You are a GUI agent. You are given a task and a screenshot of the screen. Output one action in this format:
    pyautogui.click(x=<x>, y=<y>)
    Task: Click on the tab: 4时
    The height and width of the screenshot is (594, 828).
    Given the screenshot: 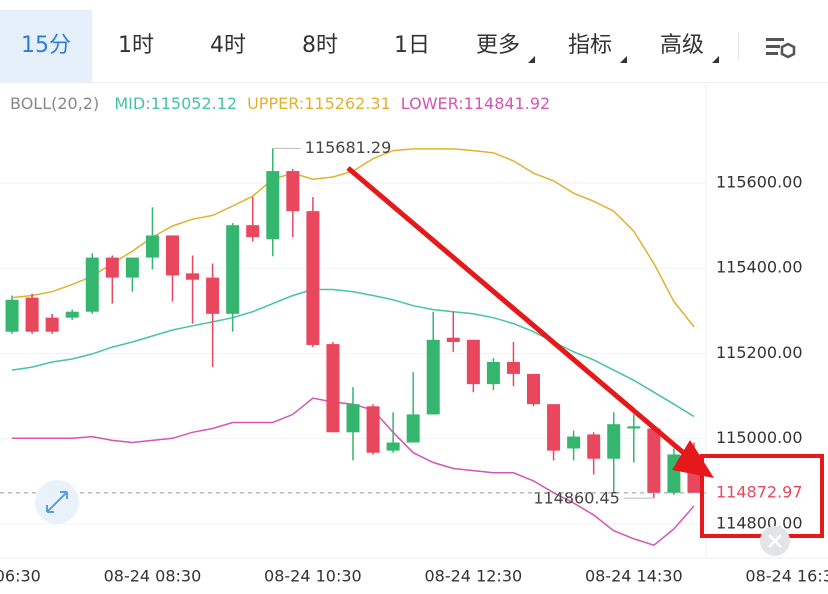 What is the action you would take?
    pyautogui.click(x=228, y=45)
    